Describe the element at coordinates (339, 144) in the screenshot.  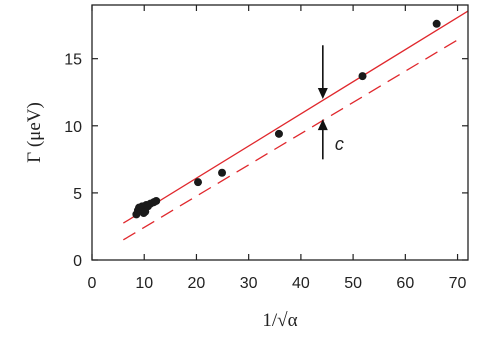
I see `annotation-label: c` at that location.